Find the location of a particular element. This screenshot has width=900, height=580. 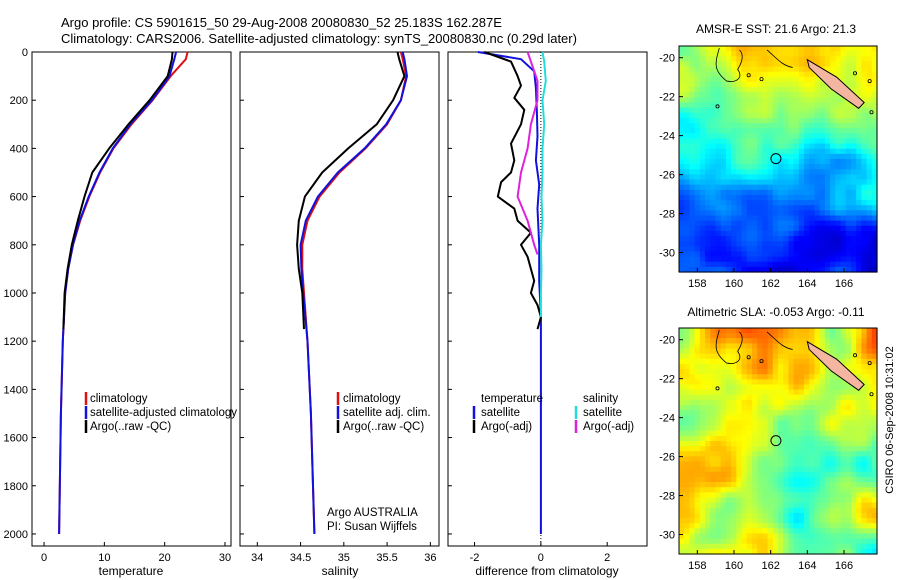

side-stamp: CSIRO 06-Sep-2008 10:31:02 is located at coordinates (890, 419).